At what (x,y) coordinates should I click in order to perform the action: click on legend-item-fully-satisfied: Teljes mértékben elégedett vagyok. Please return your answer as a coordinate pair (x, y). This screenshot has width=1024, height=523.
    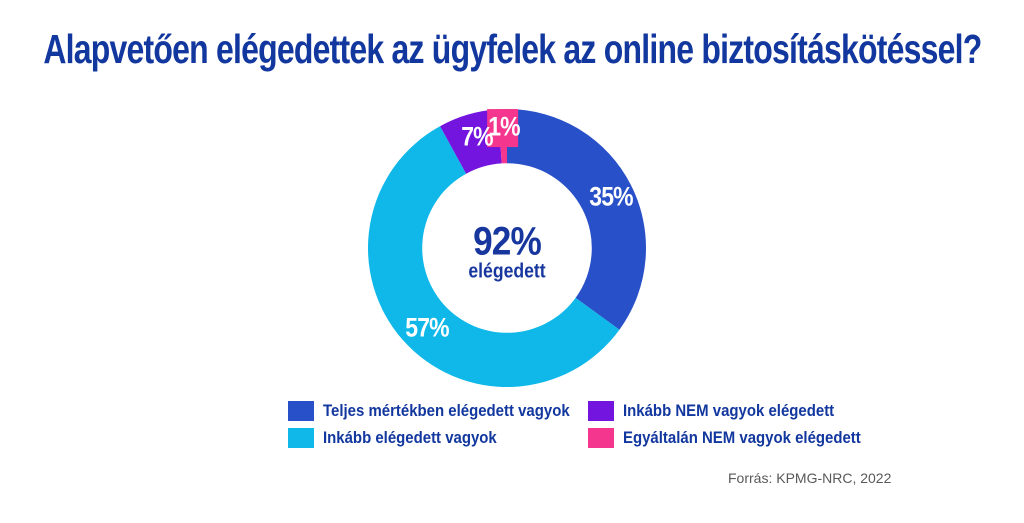
    Looking at the image, I should click on (445, 411).